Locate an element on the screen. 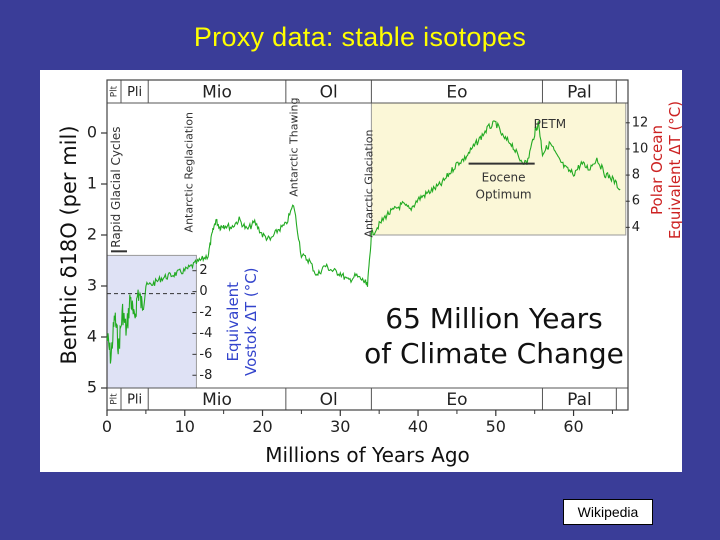 This screenshot has width=720, height=540. polar-axis-label-2: Equivalent ΔT (°C) is located at coordinates (674, 170).